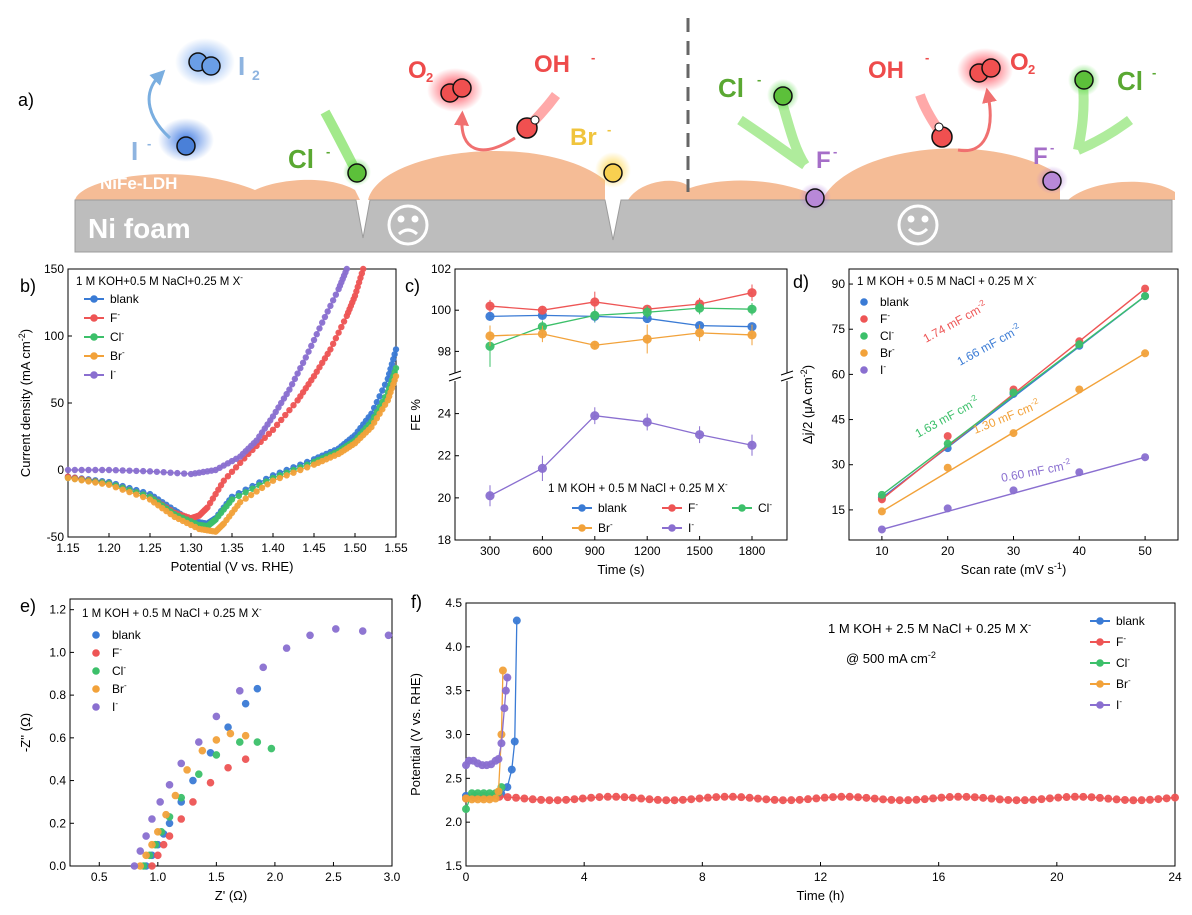  I want to click on b-y-tick-label: 100, so click(54, 336).